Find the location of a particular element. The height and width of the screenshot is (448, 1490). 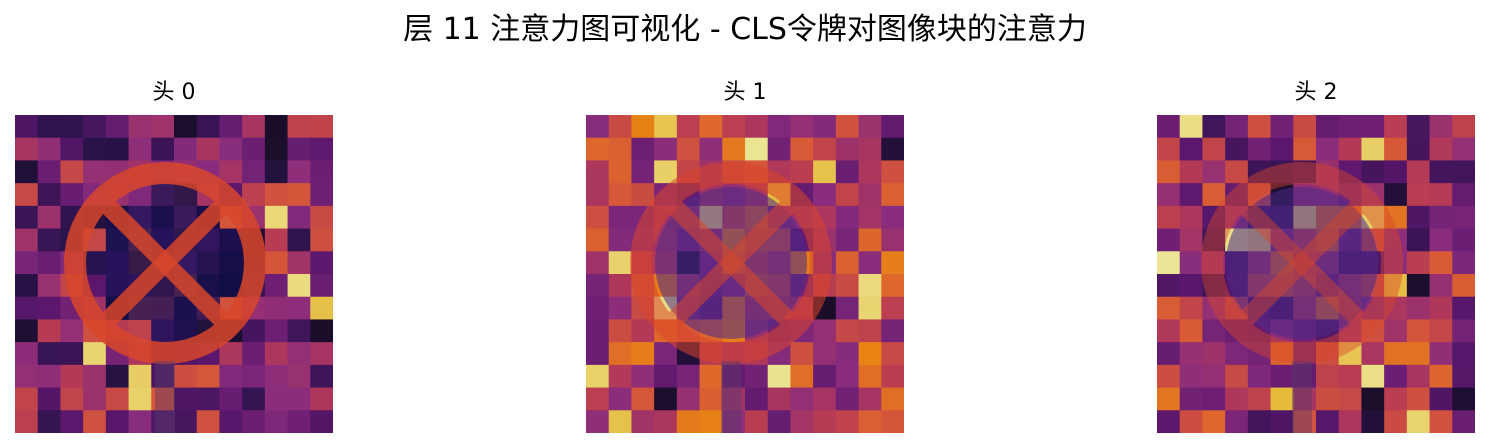

sign-pole is located at coordinates (1302, 397).